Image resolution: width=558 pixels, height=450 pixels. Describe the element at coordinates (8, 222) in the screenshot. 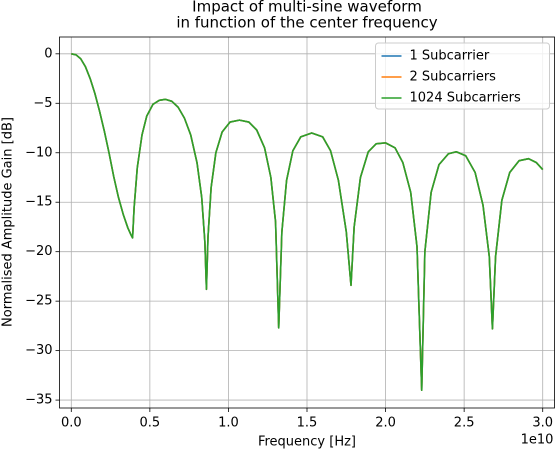

I see `y-axis-label: Normalised Amplitude Gain [dB]` at that location.